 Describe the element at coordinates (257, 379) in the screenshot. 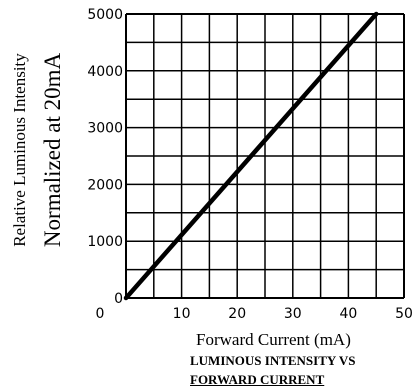

I see `chart-title-line-2: FORWARD CURRENT` at that location.